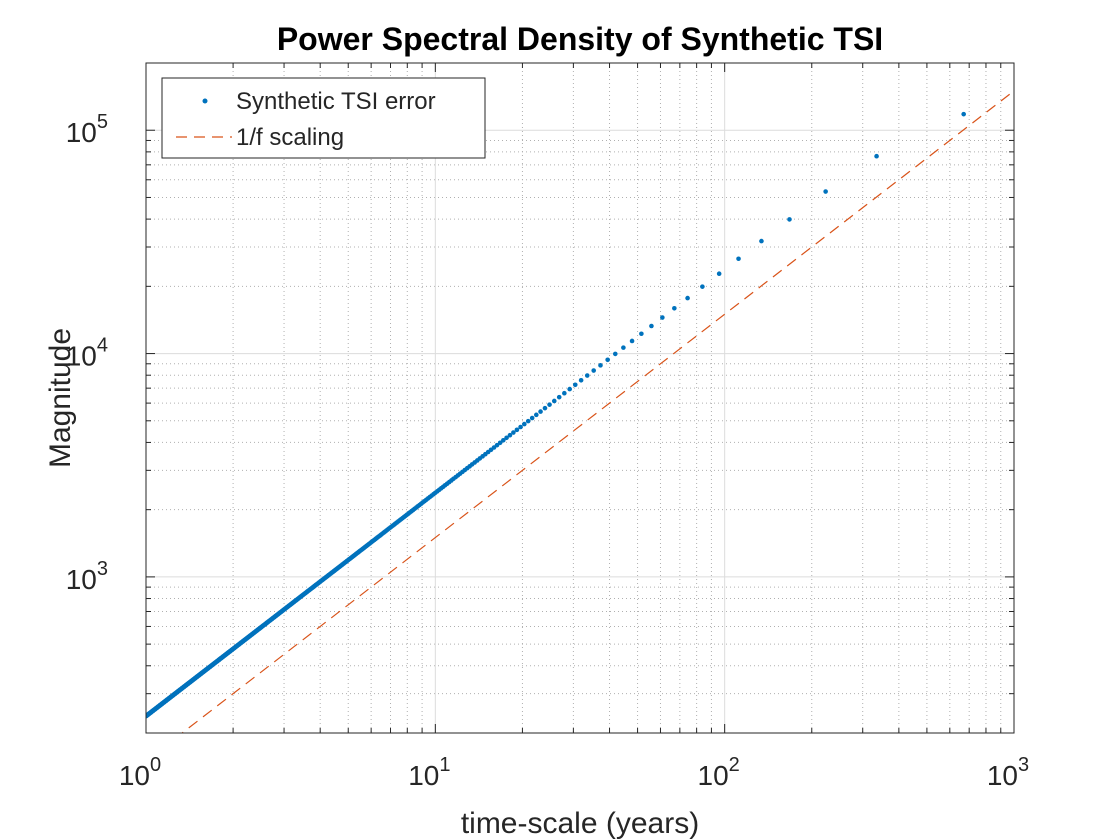  Describe the element at coordinates (140, 772) in the screenshot. I see `x-tick-label: 10⁰` at that location.